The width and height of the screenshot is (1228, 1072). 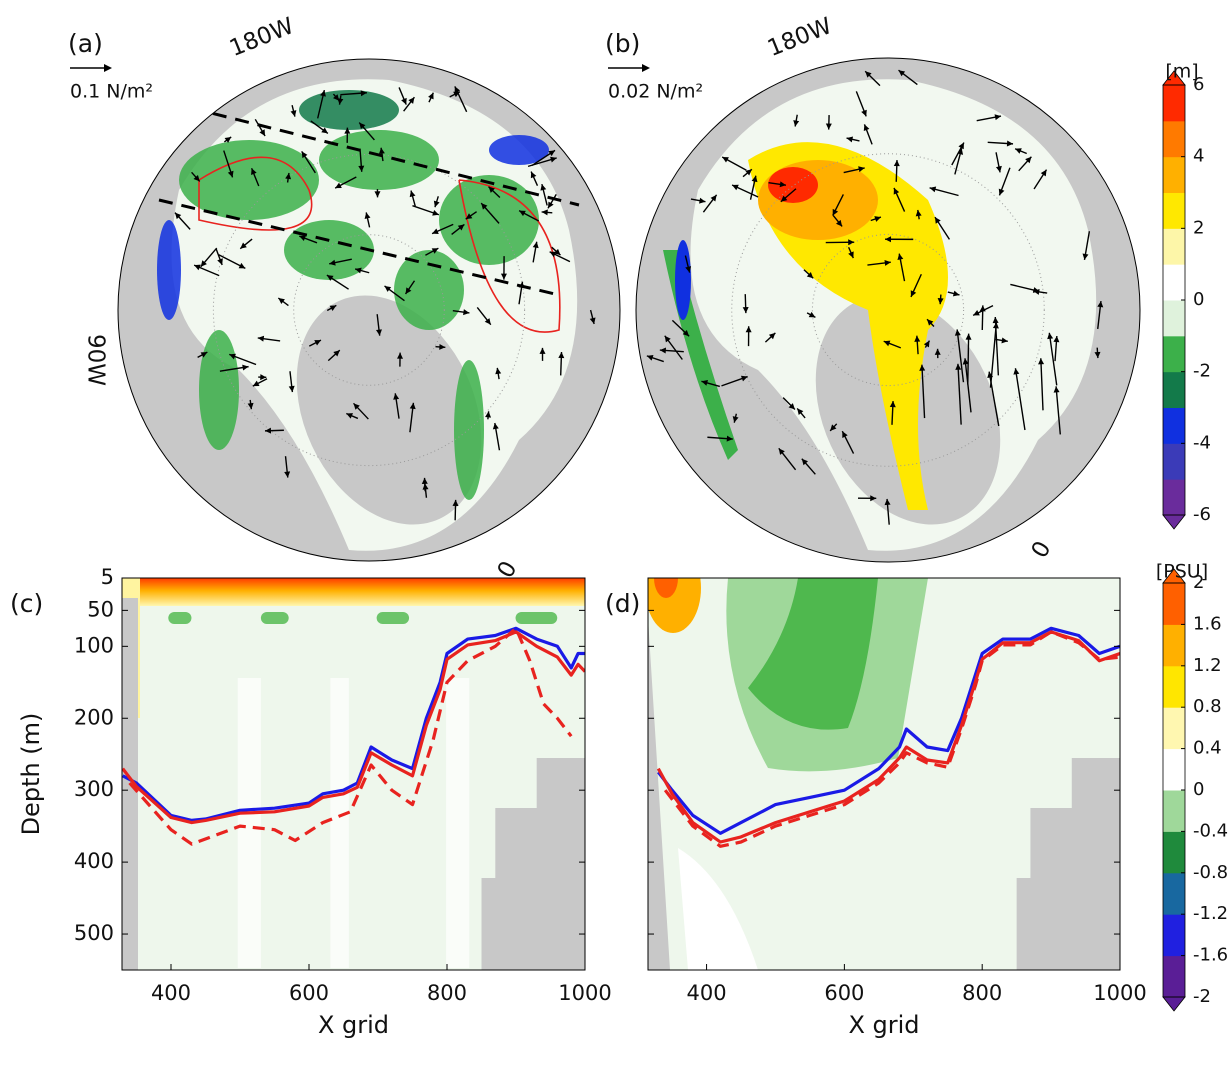 I want to click on colorbar-tick-label: 0.4, so click(x=1207, y=748).